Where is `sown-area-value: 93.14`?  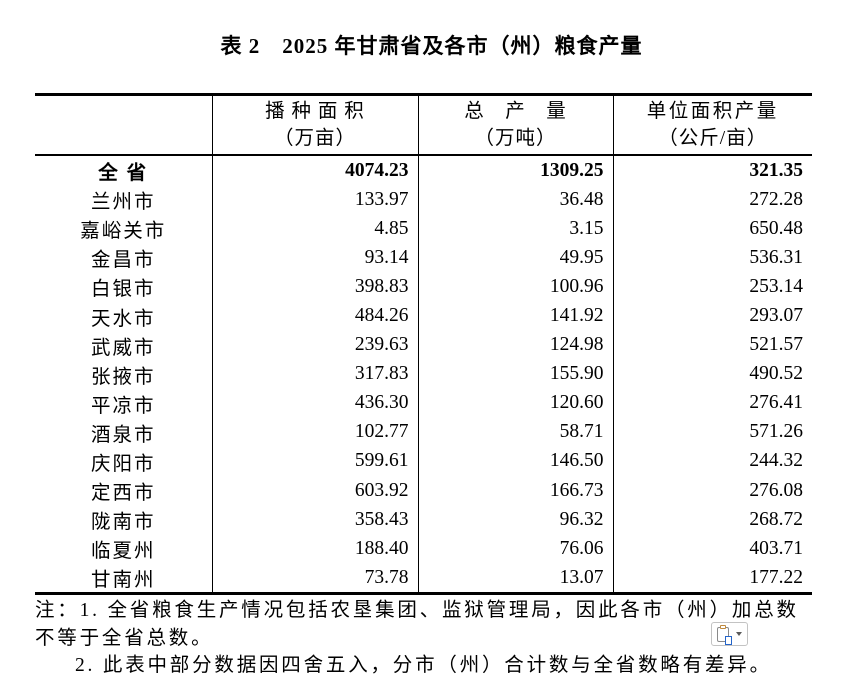
sown-area-value: 93.14 is located at coordinates (314, 258).